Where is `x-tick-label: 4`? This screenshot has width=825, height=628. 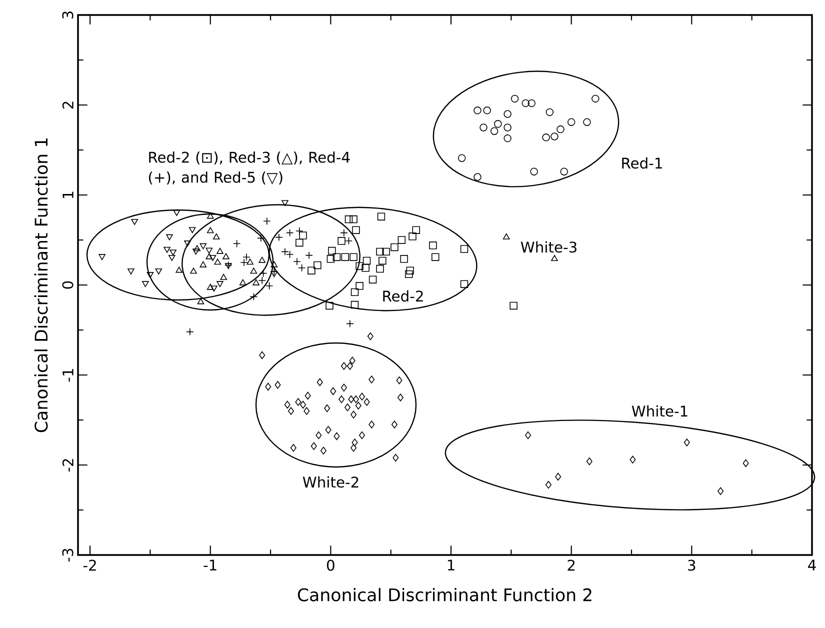 x-tick-label: 4 is located at coordinates (812, 565).